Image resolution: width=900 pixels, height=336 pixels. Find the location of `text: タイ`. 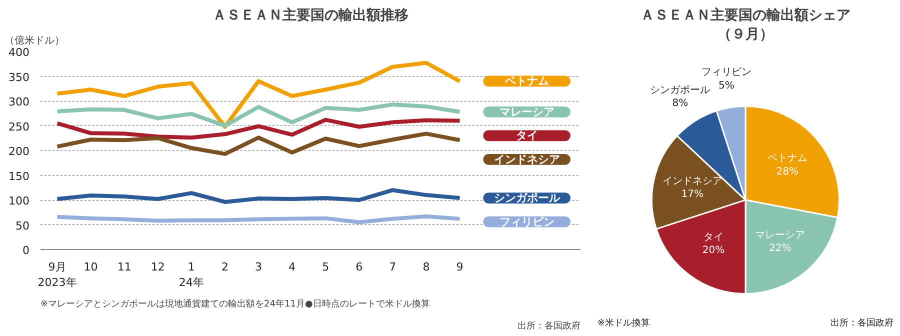

text: タイ is located at coordinates (527, 135).